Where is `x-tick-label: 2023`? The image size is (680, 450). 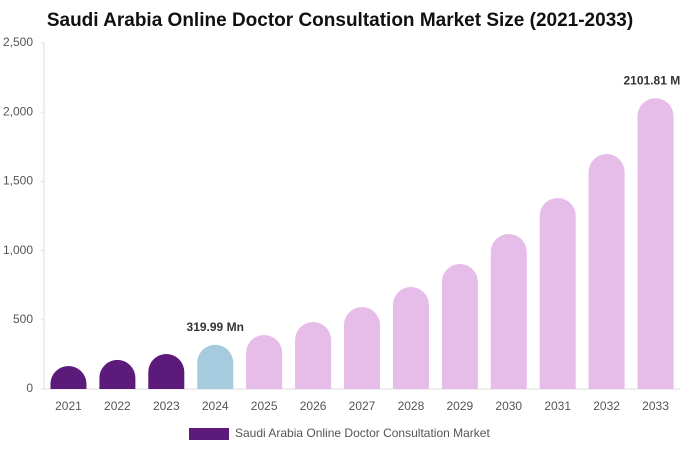 x-tick-label: 2023 is located at coordinates (166, 406).